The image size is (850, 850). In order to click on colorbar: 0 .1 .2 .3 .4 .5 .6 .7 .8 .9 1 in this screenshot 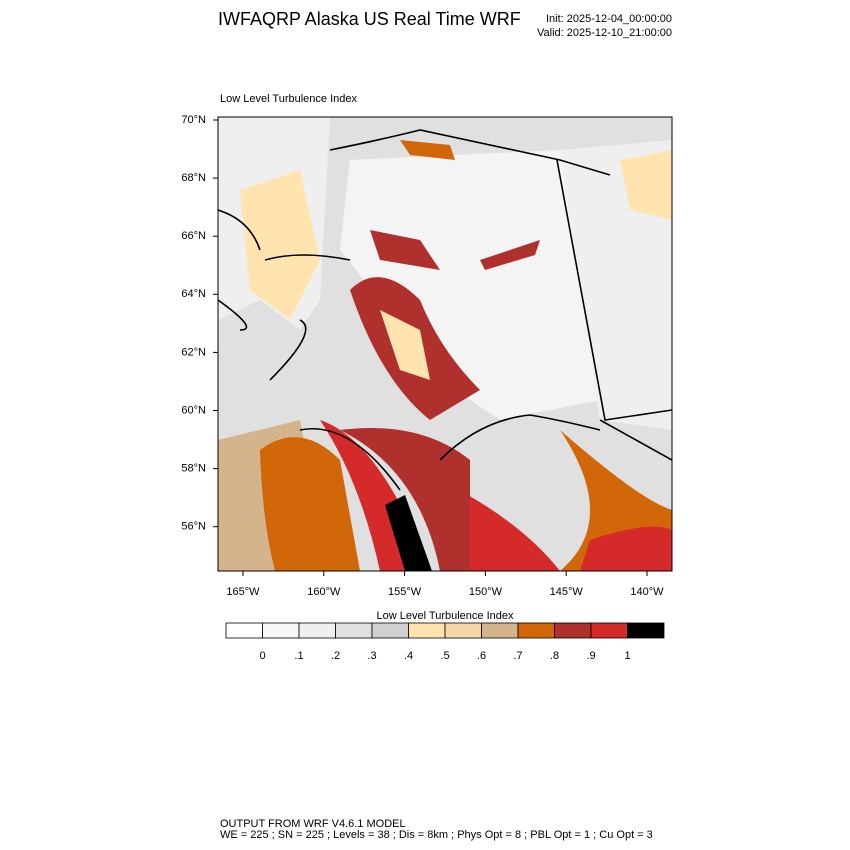, I will do `click(445, 642)`.